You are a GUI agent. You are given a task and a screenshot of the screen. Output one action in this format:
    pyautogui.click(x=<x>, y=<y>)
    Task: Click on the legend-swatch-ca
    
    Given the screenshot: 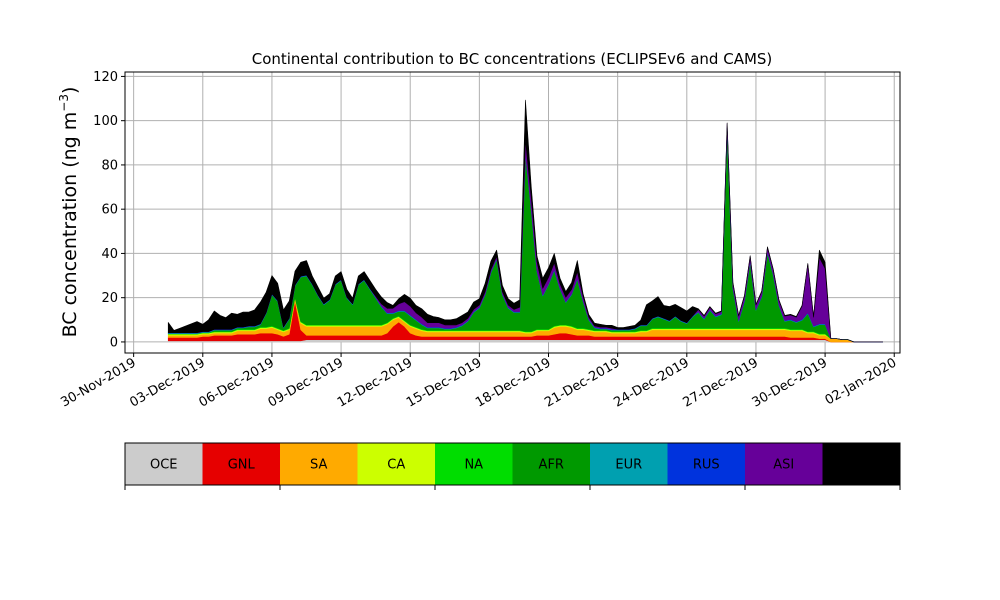 What is the action you would take?
    pyautogui.click(x=396, y=464)
    